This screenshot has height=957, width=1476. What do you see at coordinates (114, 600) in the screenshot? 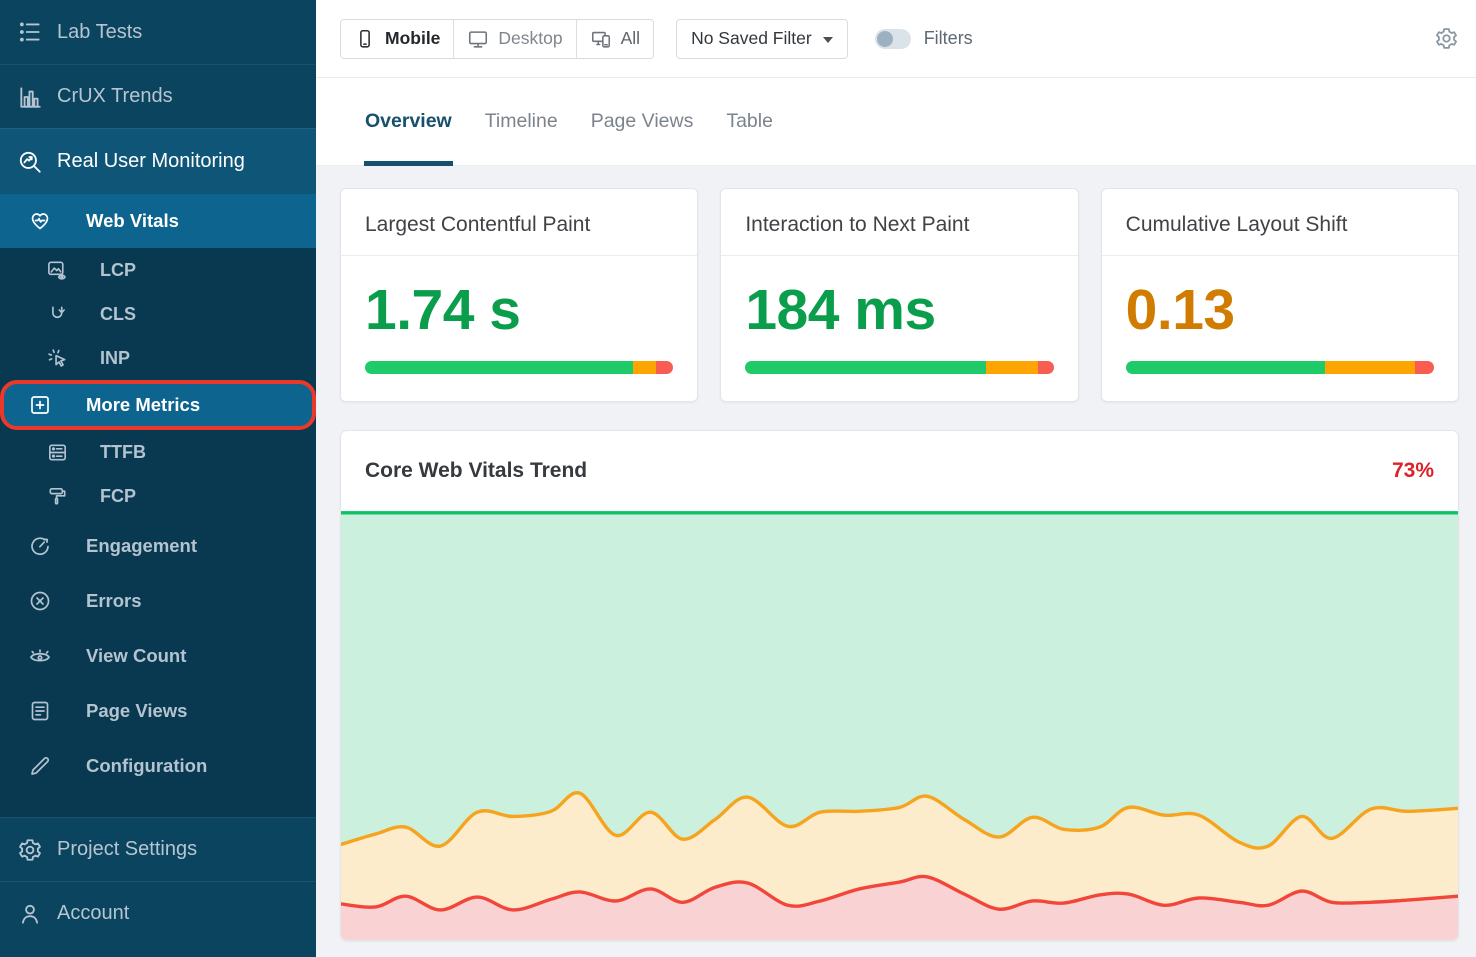
I see `sidebar-item-label: Errors` at bounding box center [114, 600].